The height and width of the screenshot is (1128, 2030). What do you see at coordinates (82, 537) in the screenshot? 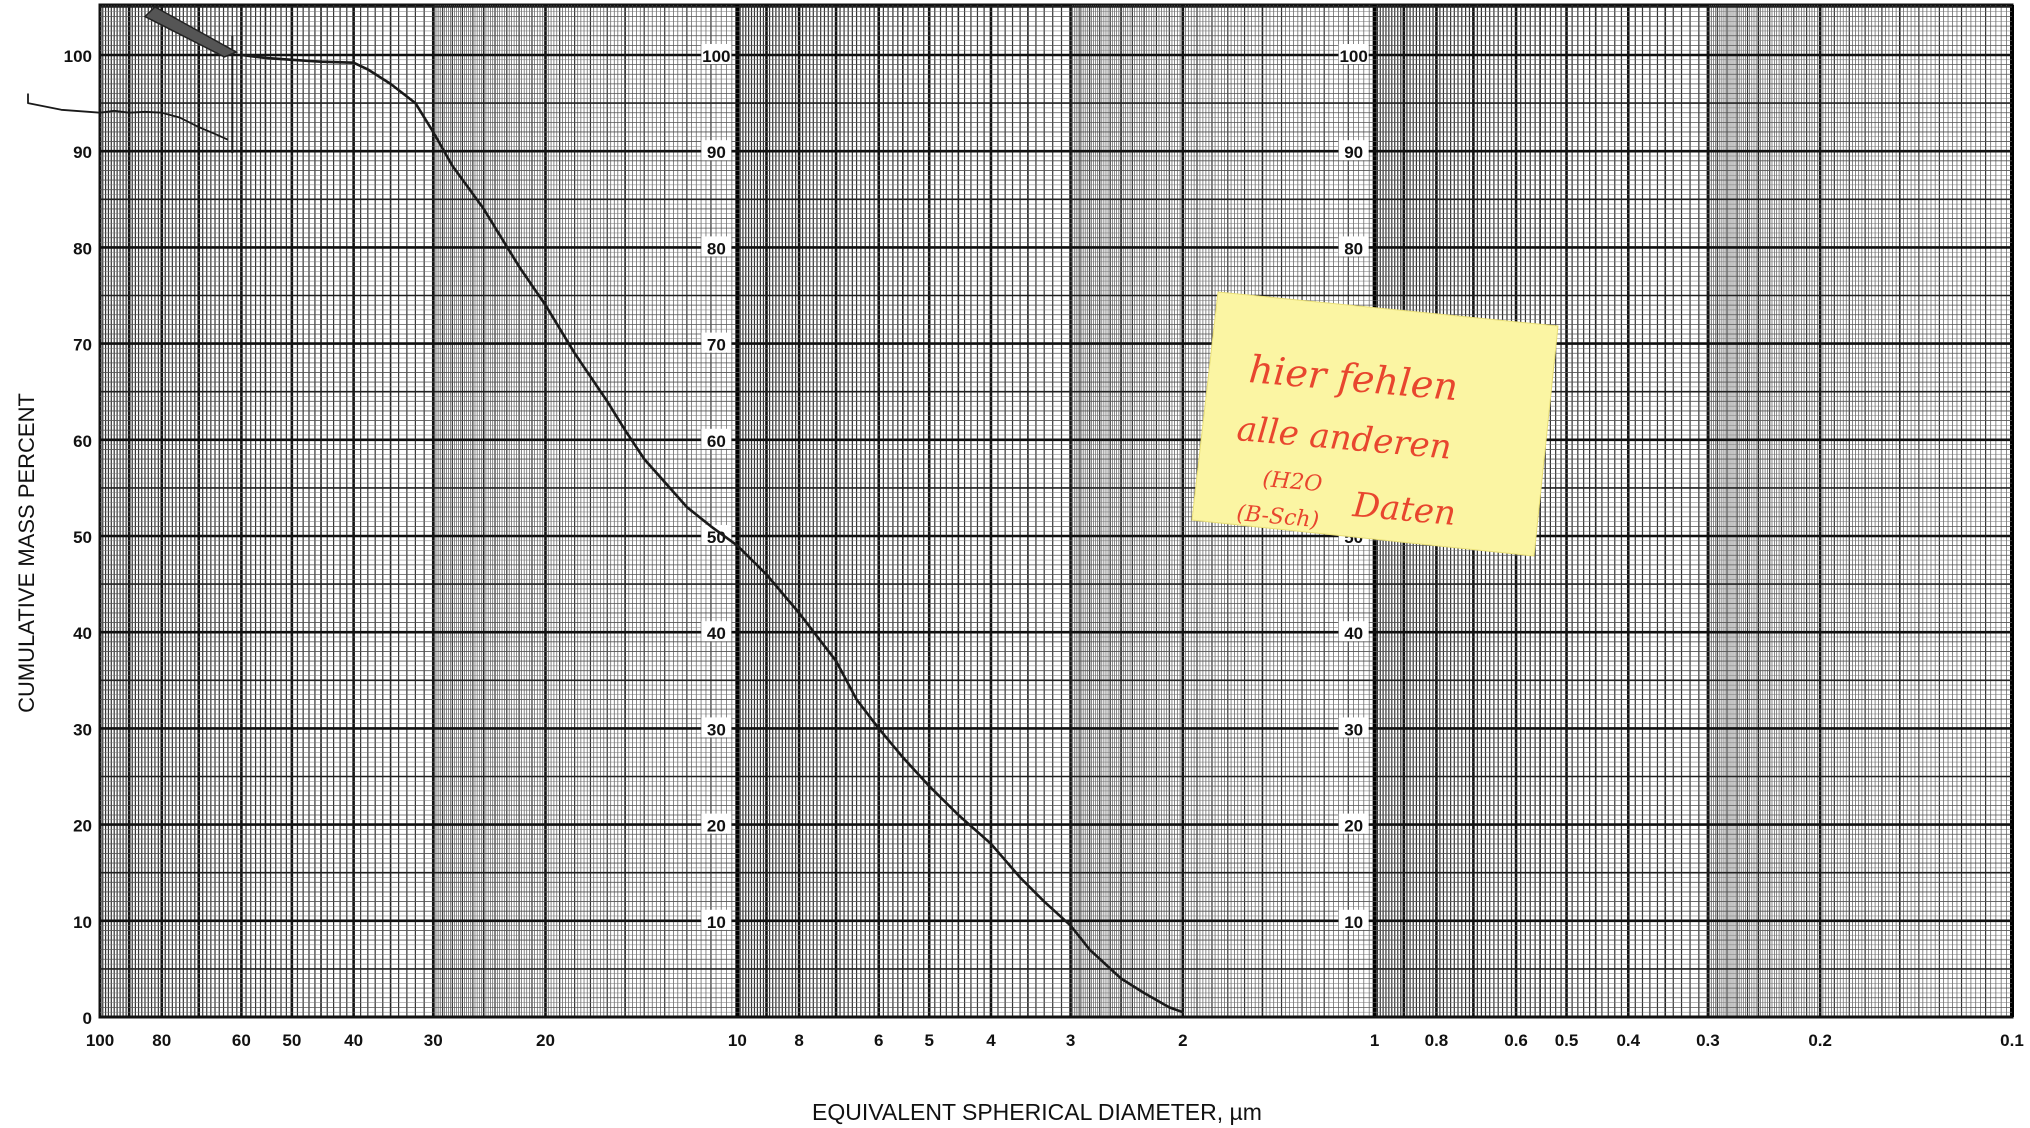
I see `y-tick-label: 50` at bounding box center [82, 537].